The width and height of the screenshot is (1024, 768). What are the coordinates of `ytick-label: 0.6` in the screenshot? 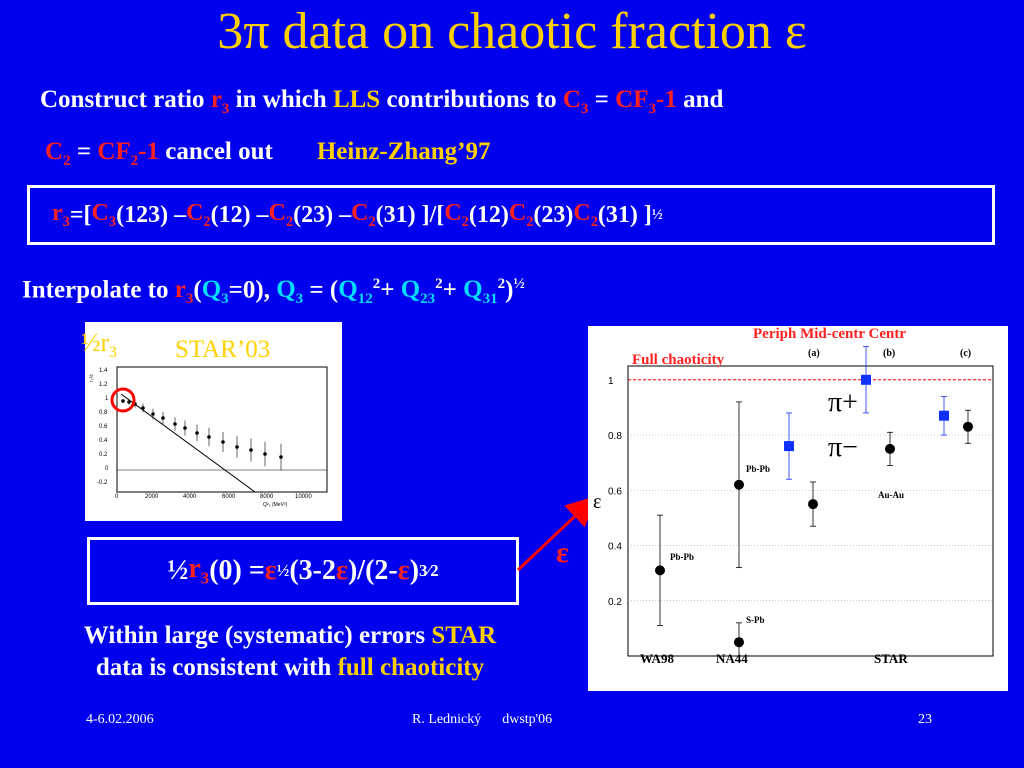 It's located at (615, 491).